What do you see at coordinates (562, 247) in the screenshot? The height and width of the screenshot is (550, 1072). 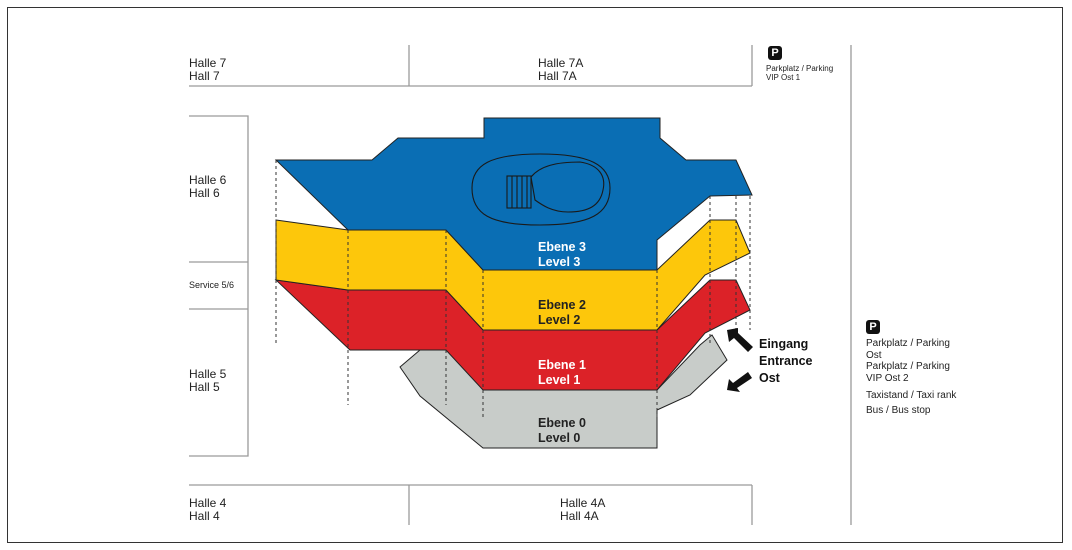 I see `level-3-label-de: Ebene 3` at bounding box center [562, 247].